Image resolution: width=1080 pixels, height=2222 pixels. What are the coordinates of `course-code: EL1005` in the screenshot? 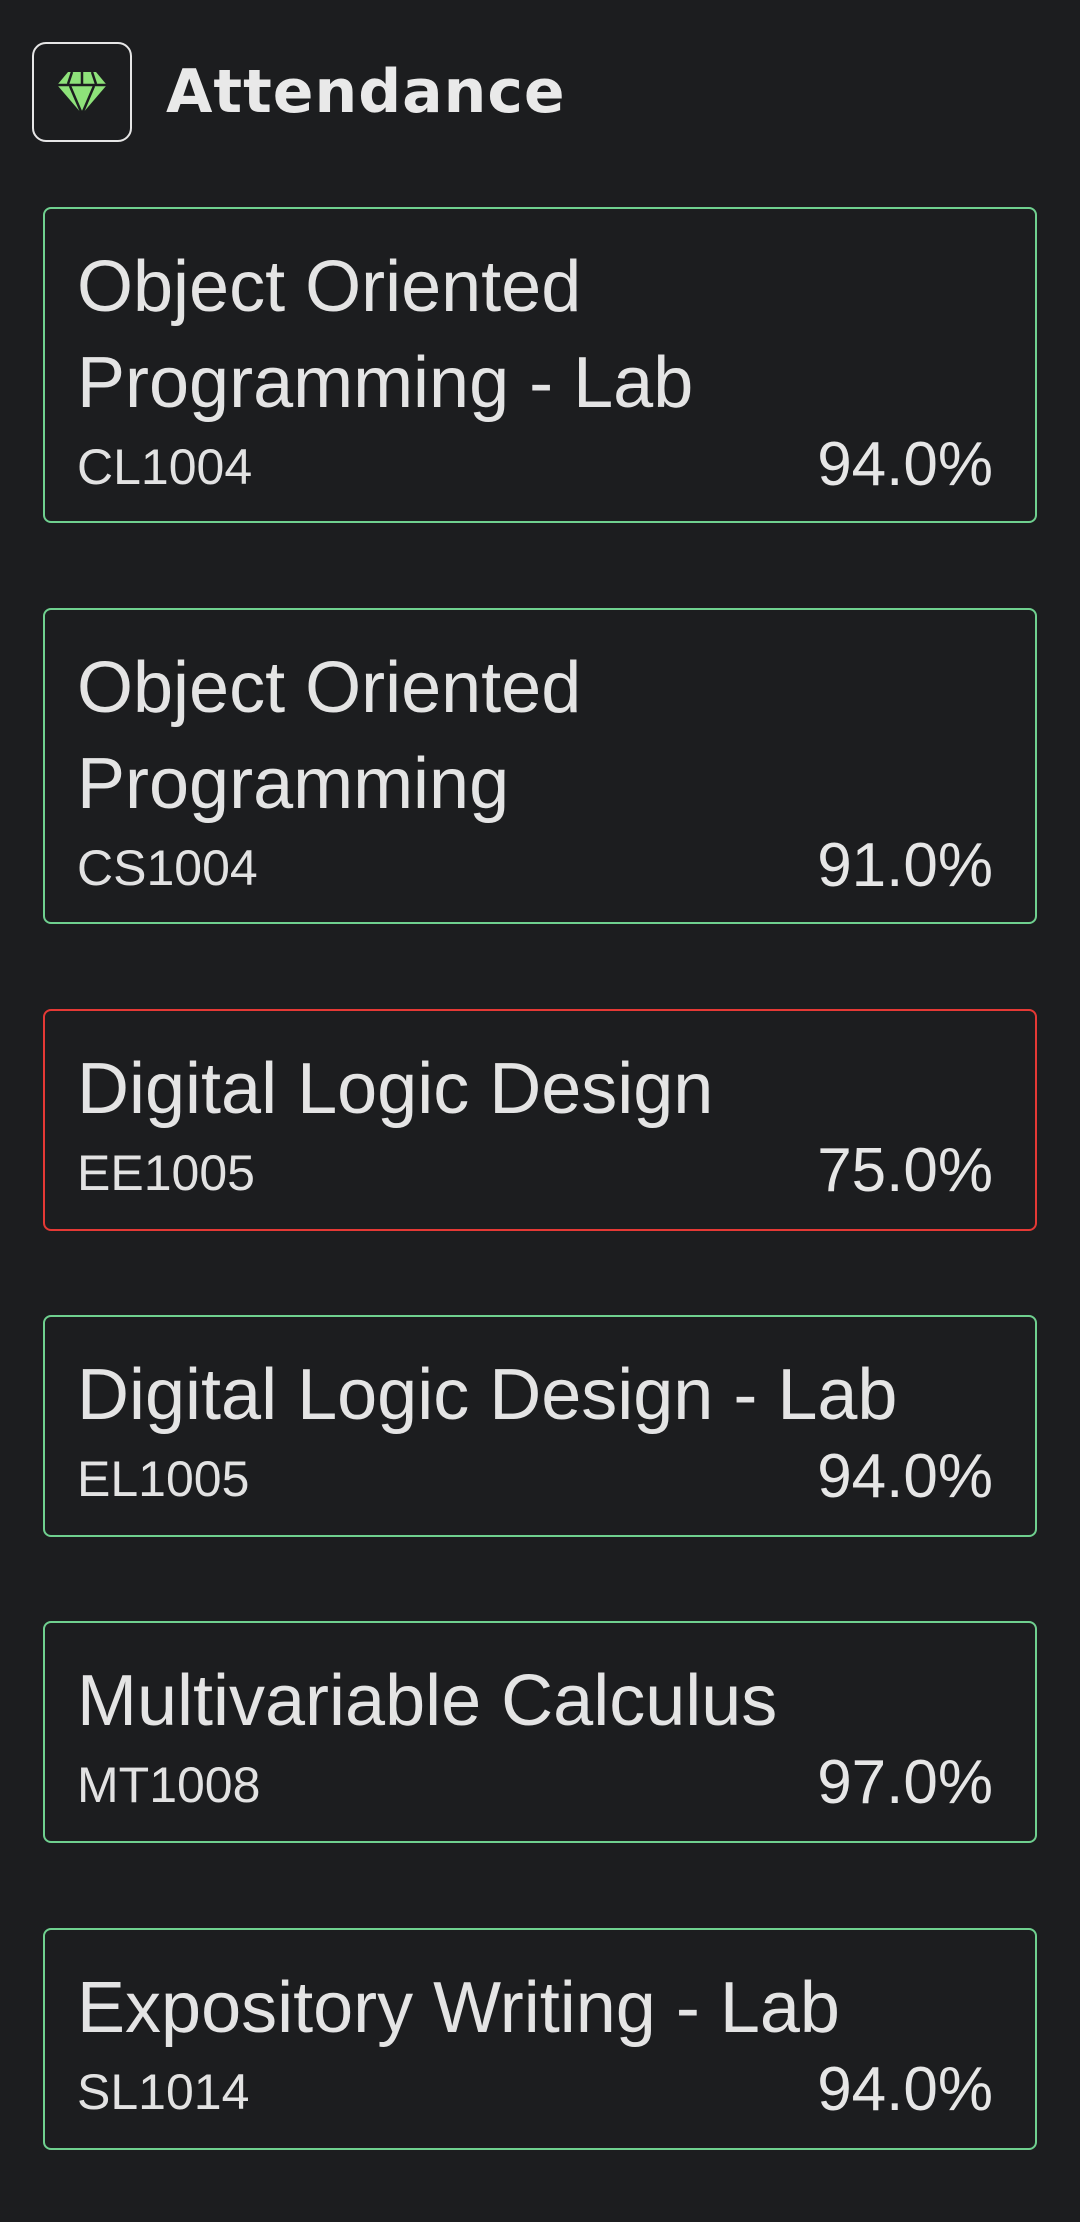 It's located at (163, 1479).